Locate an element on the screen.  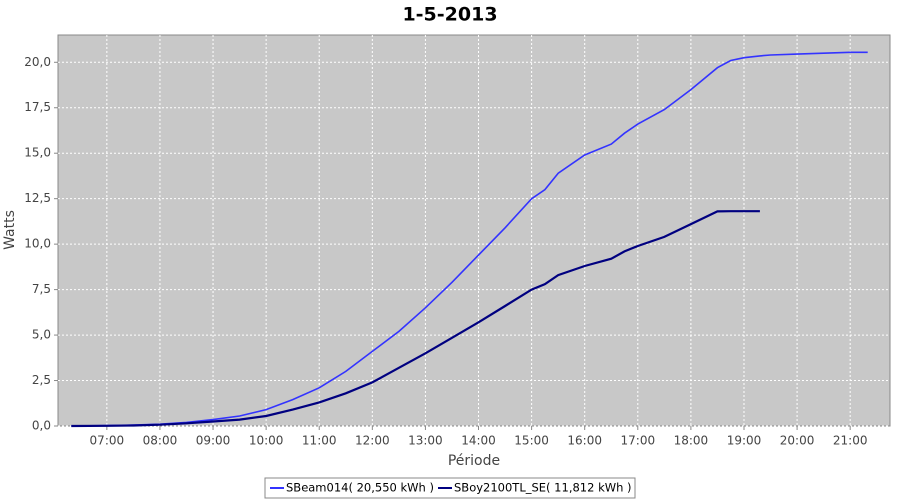
y-axis-label: Watts is located at coordinates (10, 230).